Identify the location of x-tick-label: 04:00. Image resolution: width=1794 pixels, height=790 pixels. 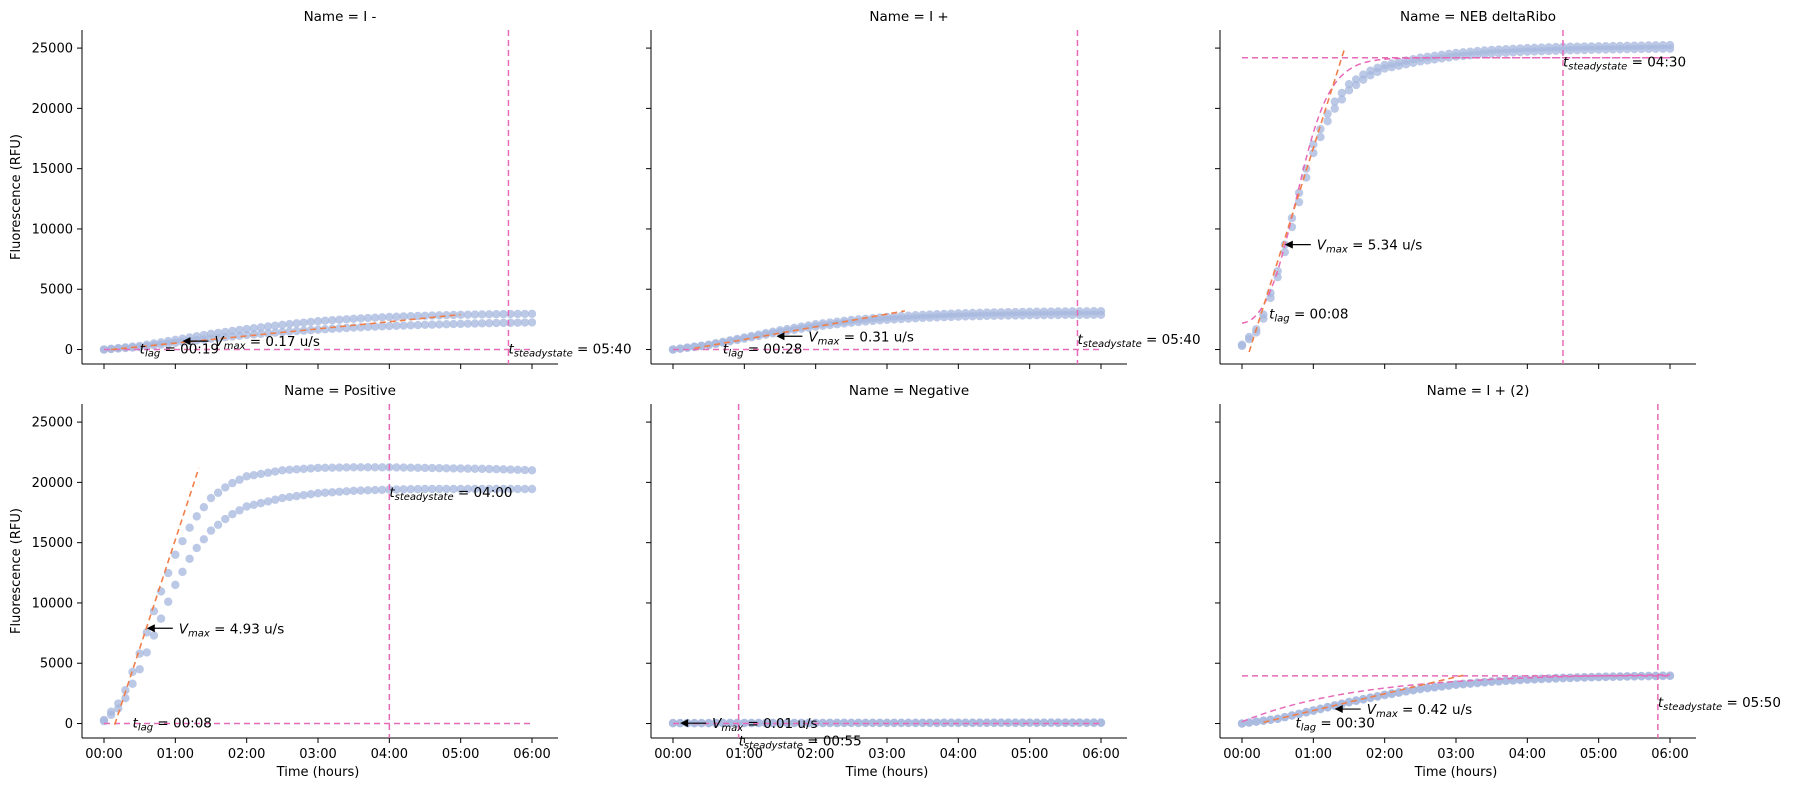
(389, 754).